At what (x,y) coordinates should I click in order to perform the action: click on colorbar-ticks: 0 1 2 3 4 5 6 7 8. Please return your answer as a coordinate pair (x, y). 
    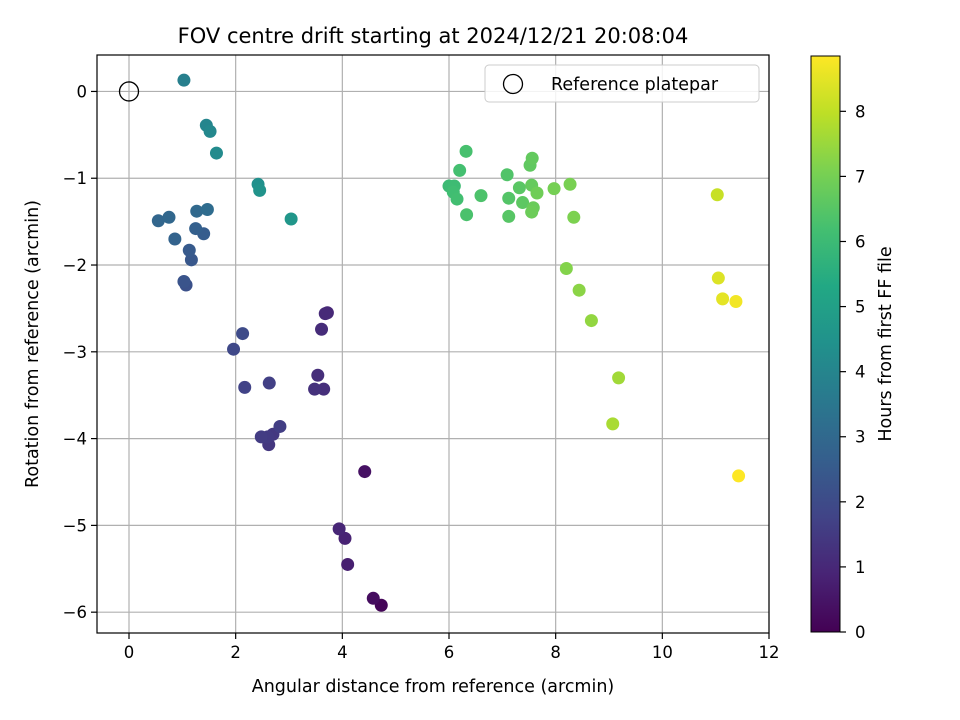
    Looking at the image, I should click on (853, 372).